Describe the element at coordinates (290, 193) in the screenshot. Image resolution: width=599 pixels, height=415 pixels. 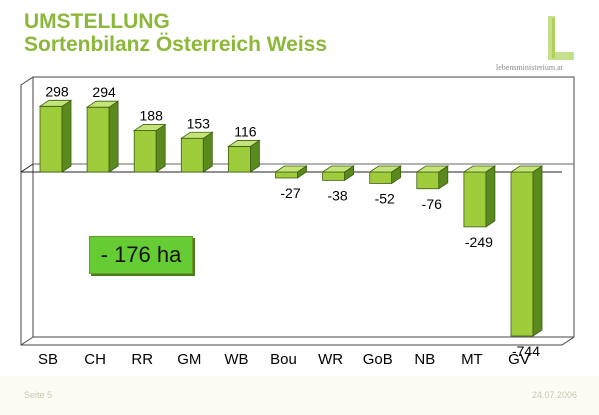
I see `data-label-Bou: -27` at that location.